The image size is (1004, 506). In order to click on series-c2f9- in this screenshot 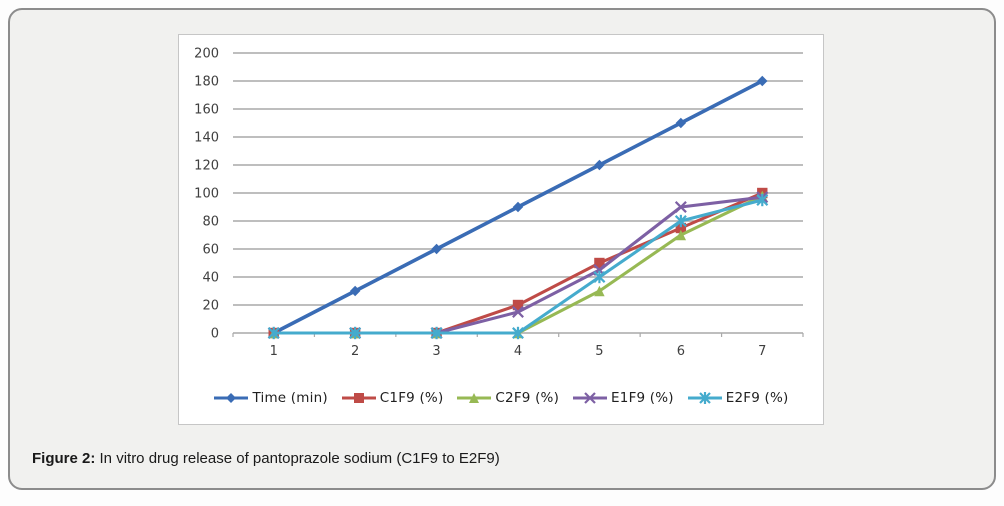, I will do `click(518, 264)`.